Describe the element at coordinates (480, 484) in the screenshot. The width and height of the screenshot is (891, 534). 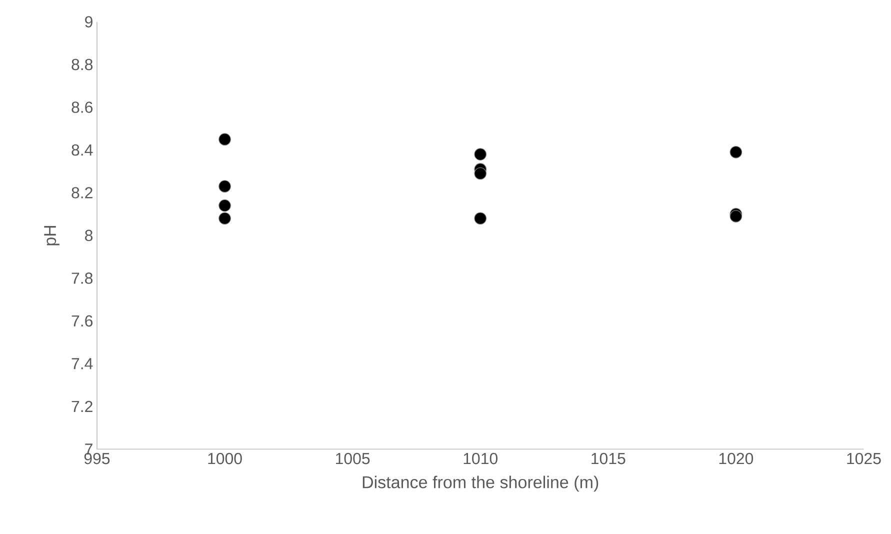
I see `x-axis-title: Distance from the shoreline (m)` at that location.